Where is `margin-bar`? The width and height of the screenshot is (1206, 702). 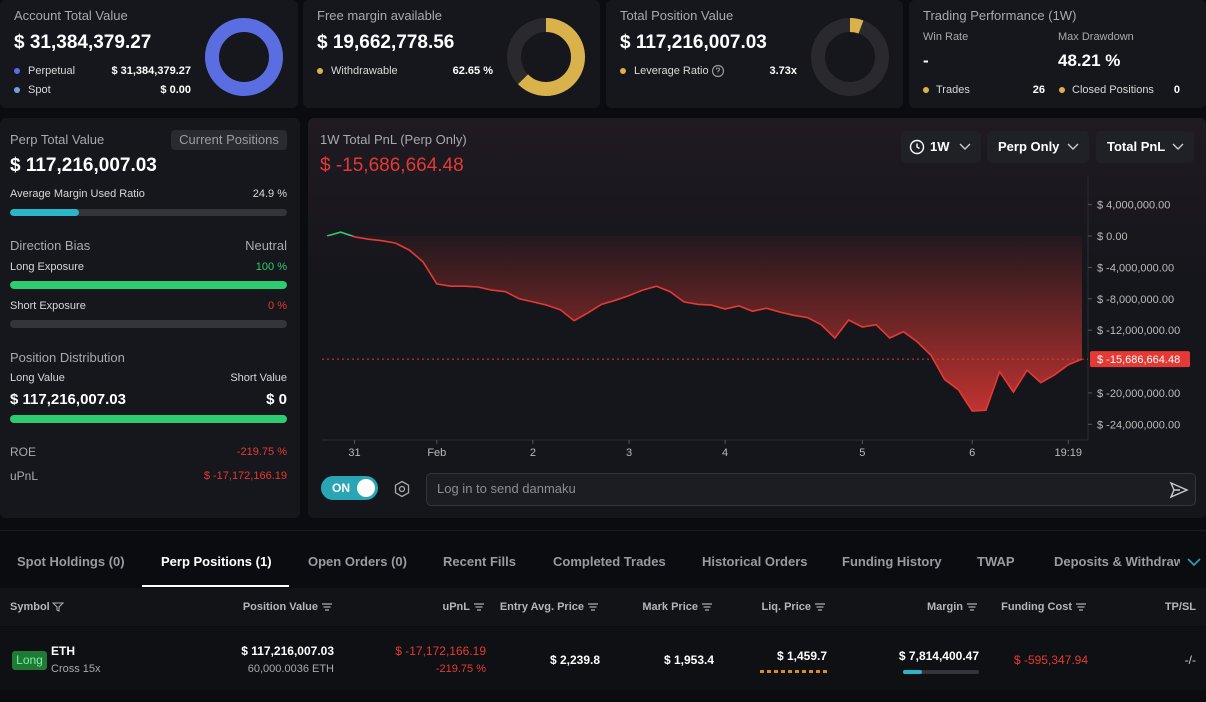 margin-bar is located at coordinates (941, 672).